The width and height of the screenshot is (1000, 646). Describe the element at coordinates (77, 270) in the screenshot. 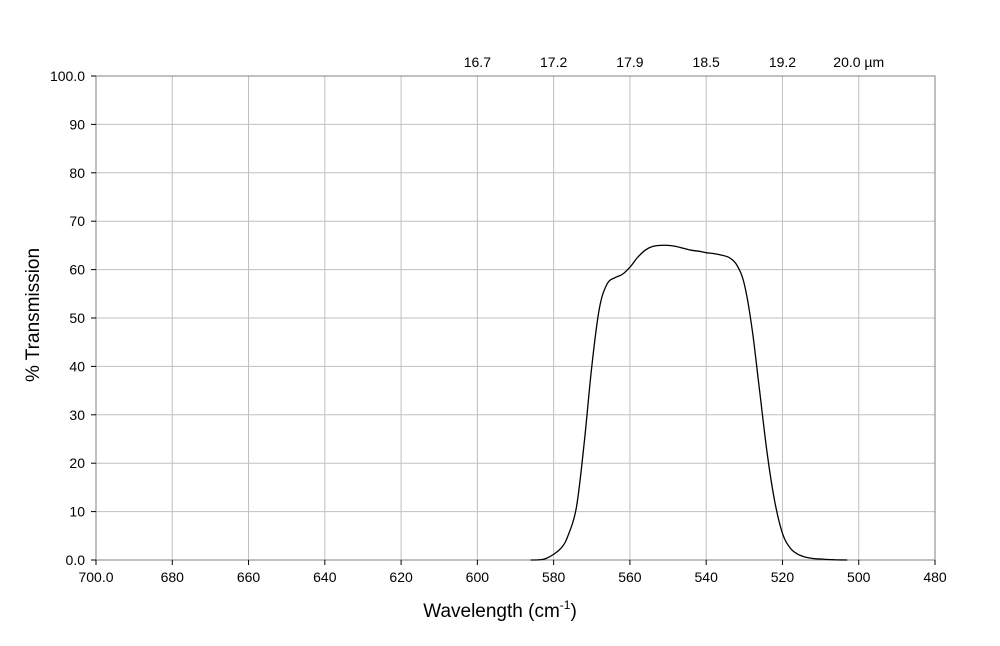

I see `y-tick-label: 60` at that location.